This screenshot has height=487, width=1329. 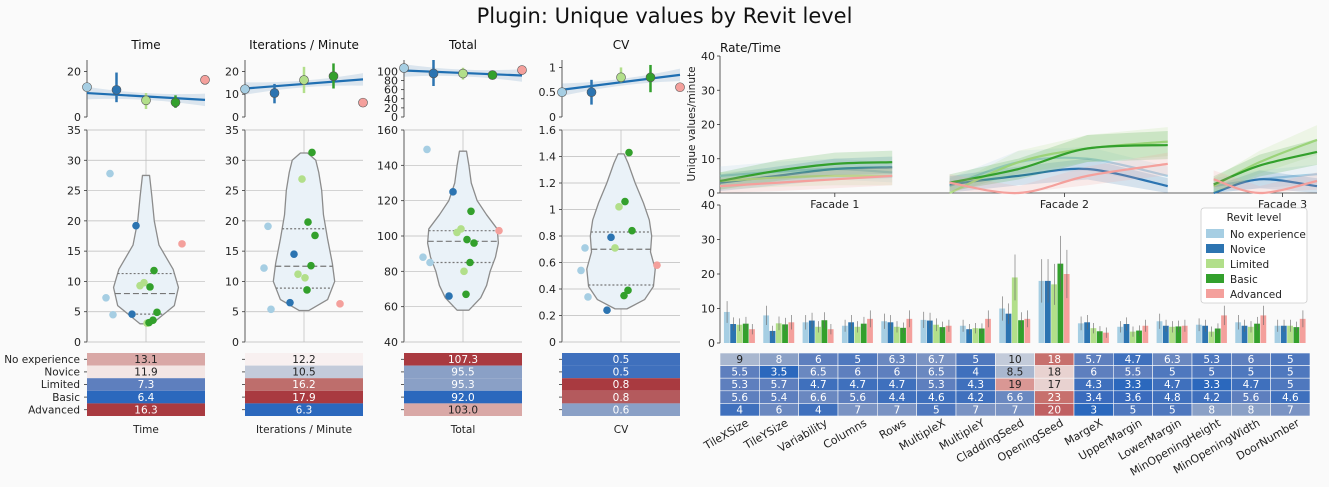 What do you see at coordinates (235, 342) in the screenshot?
I see `y-tick-label: 0` at bounding box center [235, 342].